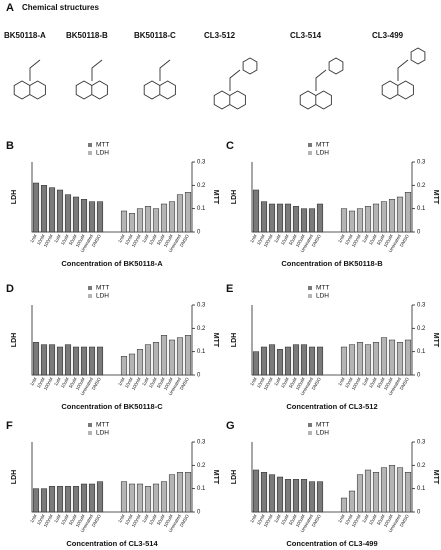  I want to click on panel-label: D, so click(10, 289).